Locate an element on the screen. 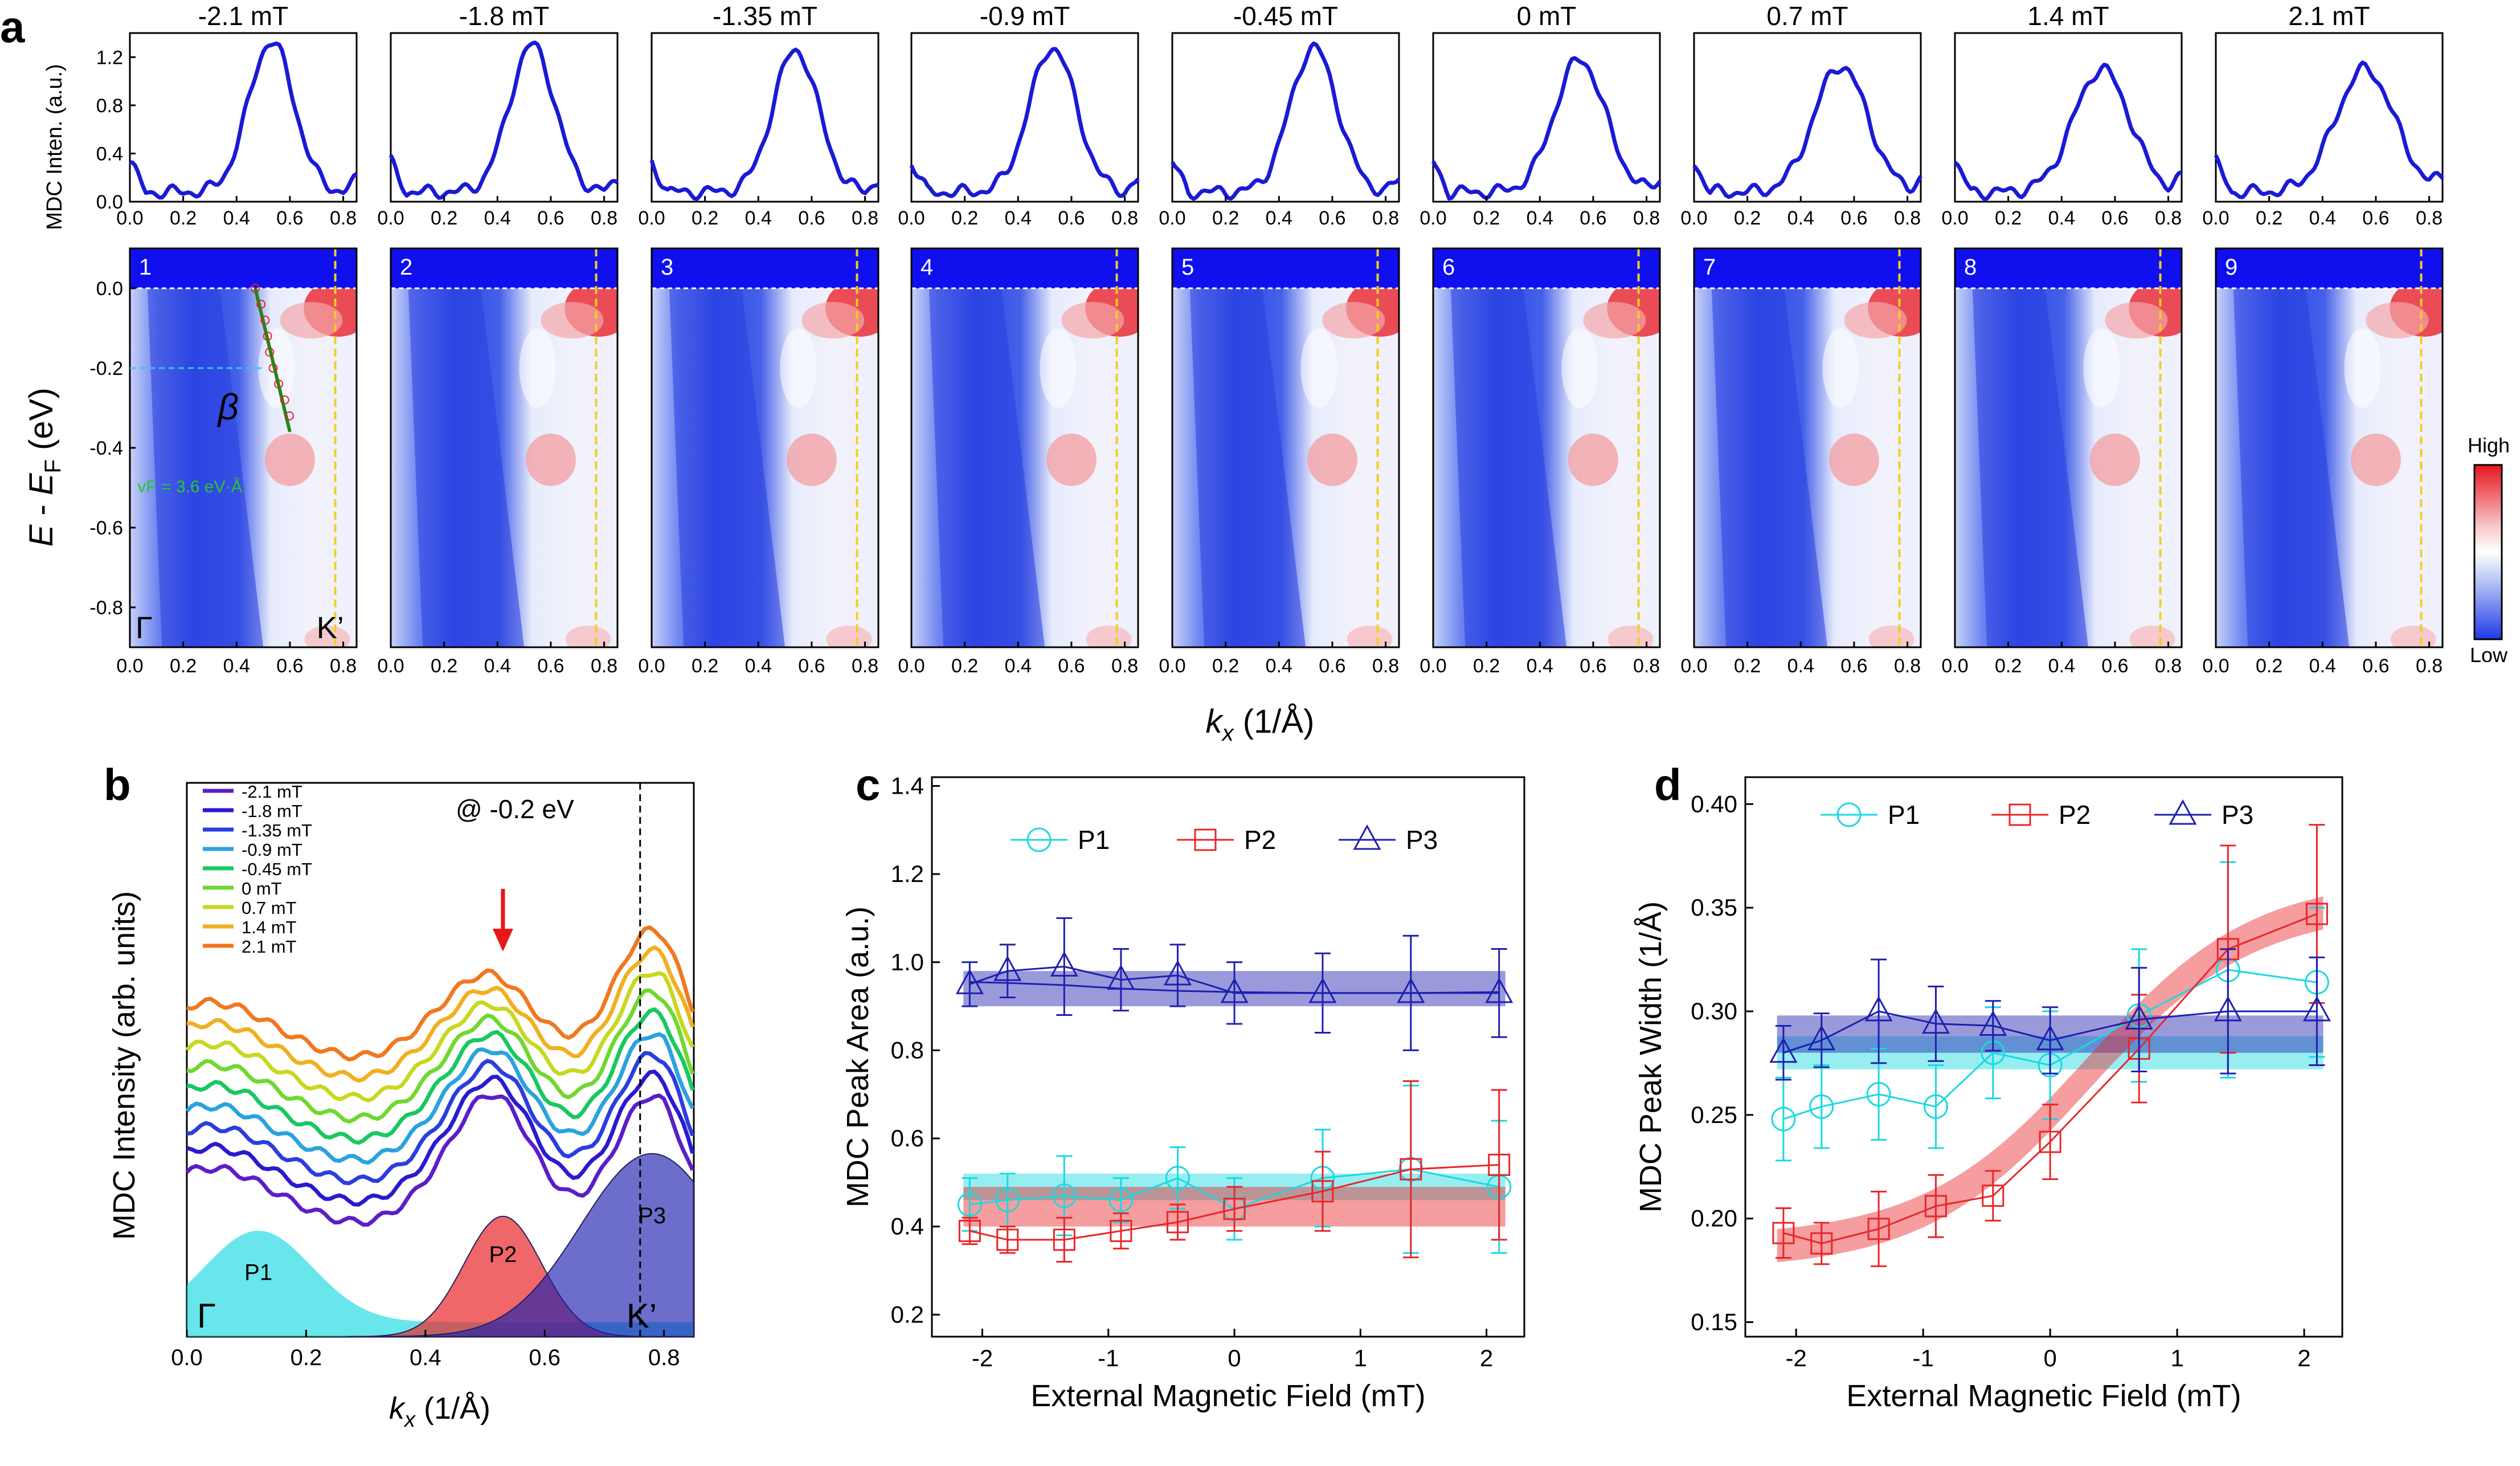 Image resolution: width=2520 pixels, height=1466 pixels. ytick-label: 1.2 is located at coordinates (908, 874).